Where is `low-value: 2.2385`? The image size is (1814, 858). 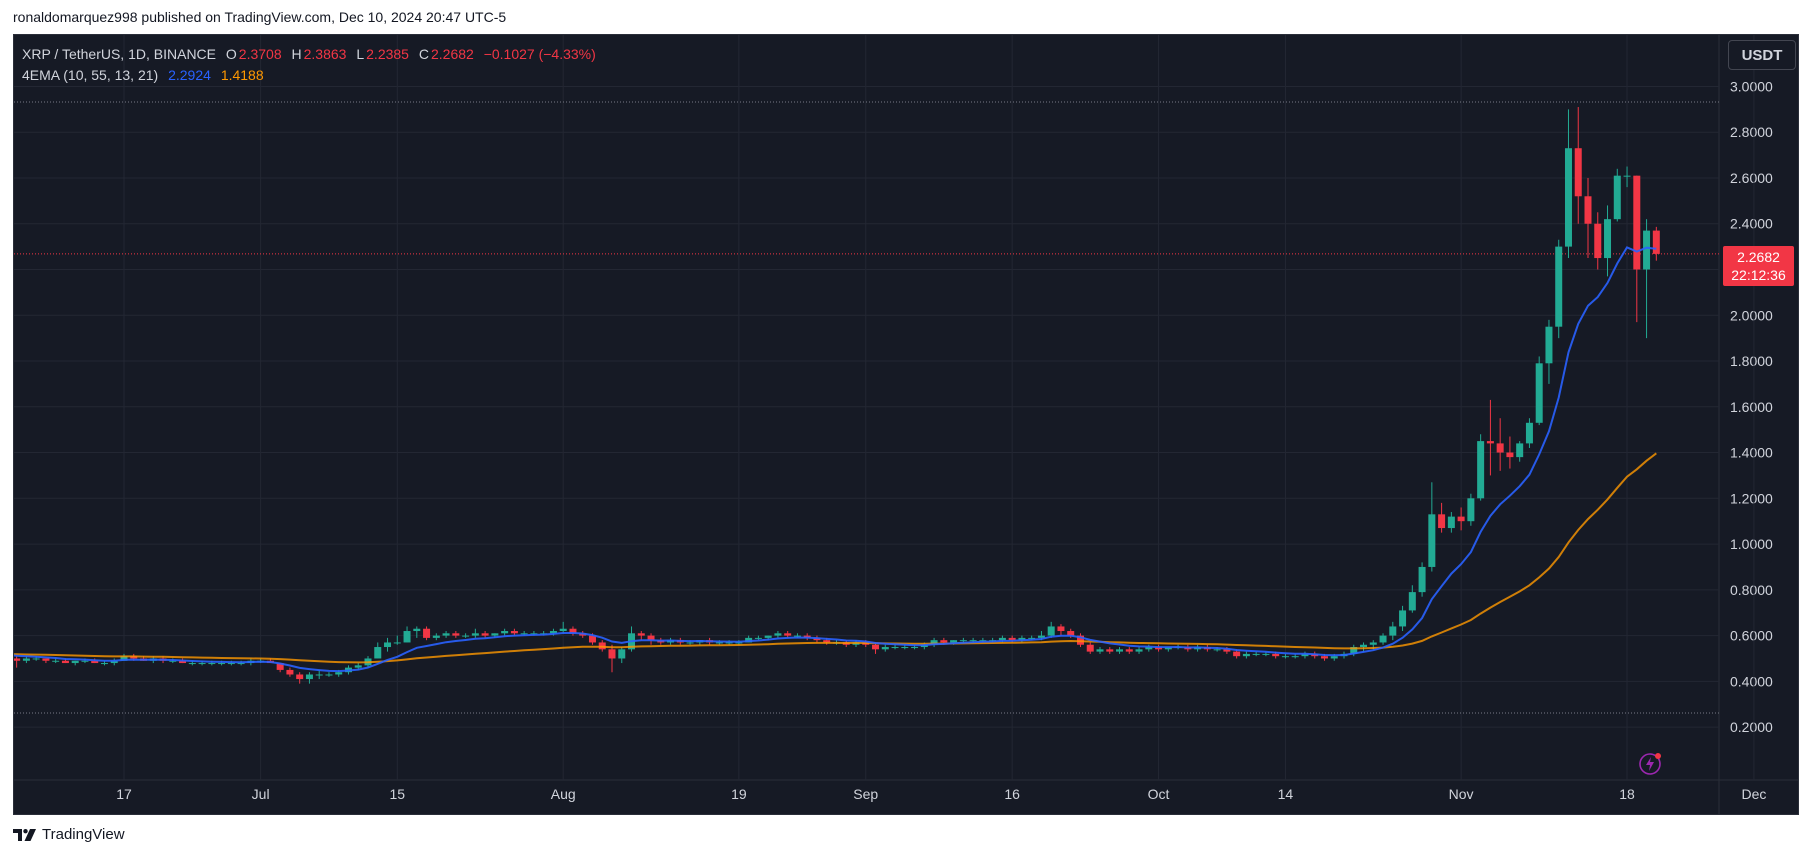 low-value: 2.2385 is located at coordinates (387, 54).